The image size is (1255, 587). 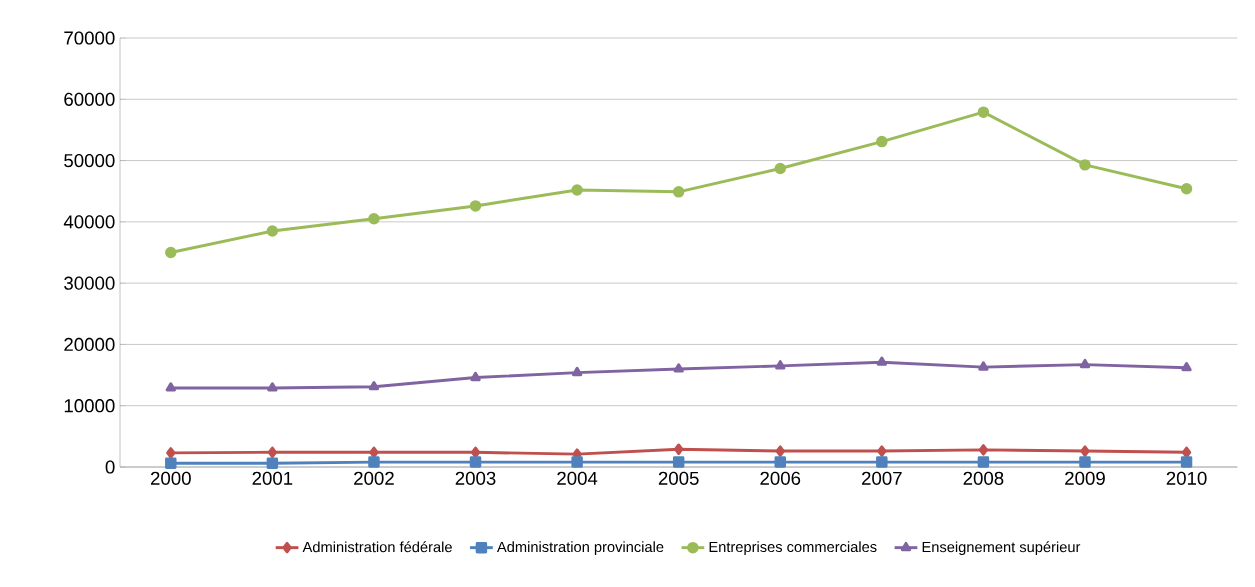 I want to click on x-tick-label: 2006, so click(x=780, y=478).